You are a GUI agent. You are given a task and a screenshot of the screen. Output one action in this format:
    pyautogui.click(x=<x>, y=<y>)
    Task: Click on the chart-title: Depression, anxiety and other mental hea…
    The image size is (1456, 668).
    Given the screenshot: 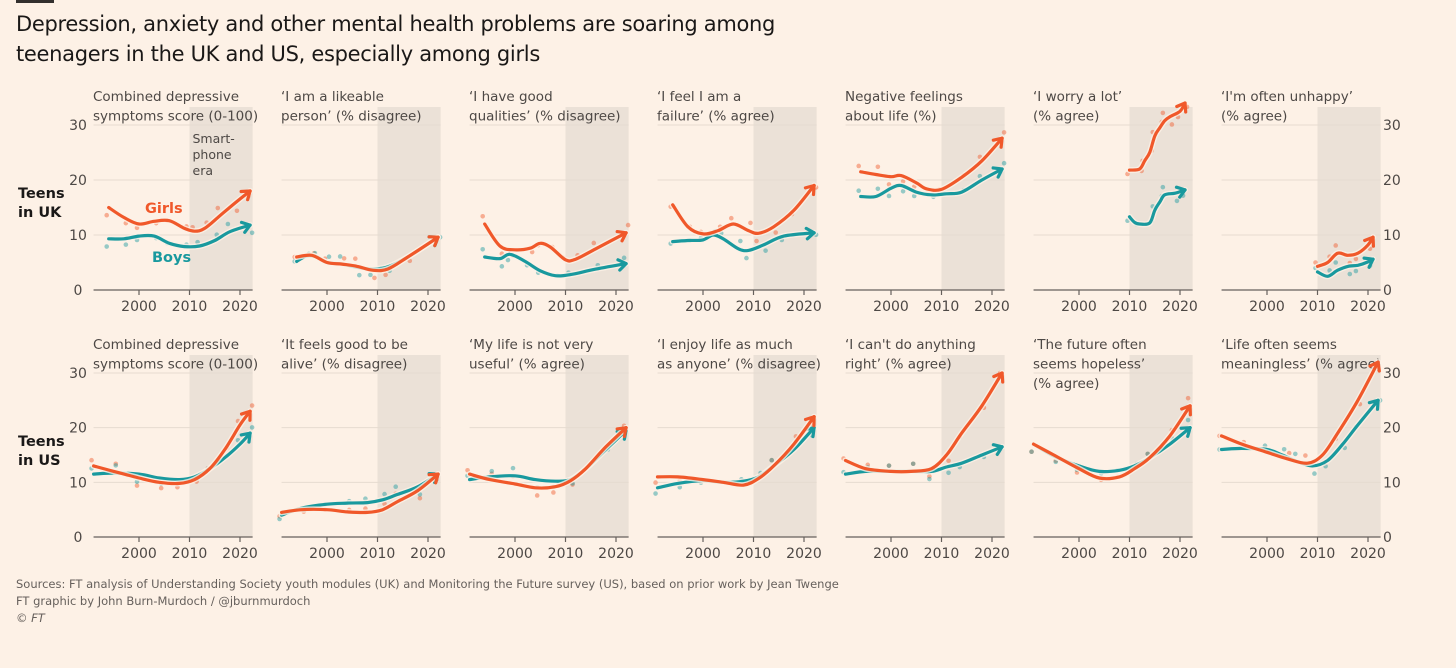 What is the action you would take?
    pyautogui.click(x=396, y=39)
    